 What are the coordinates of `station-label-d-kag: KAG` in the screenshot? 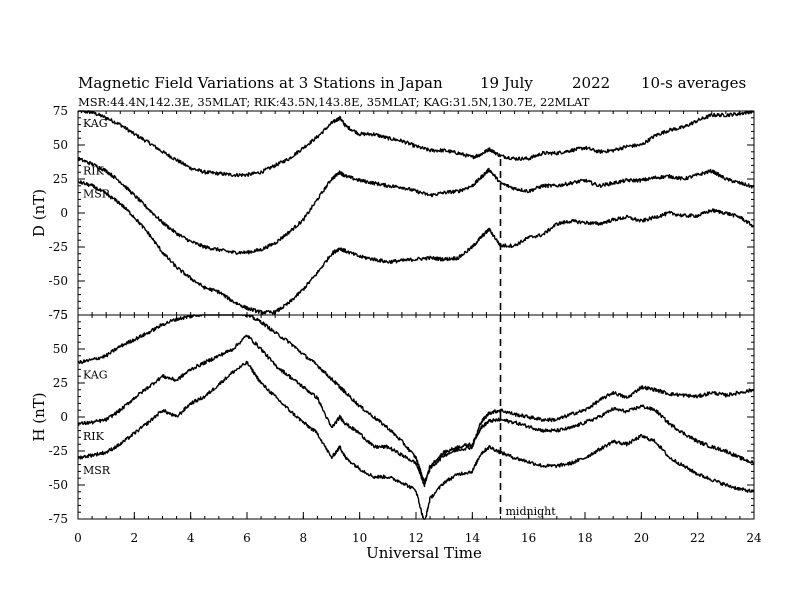 It's located at (95, 123).